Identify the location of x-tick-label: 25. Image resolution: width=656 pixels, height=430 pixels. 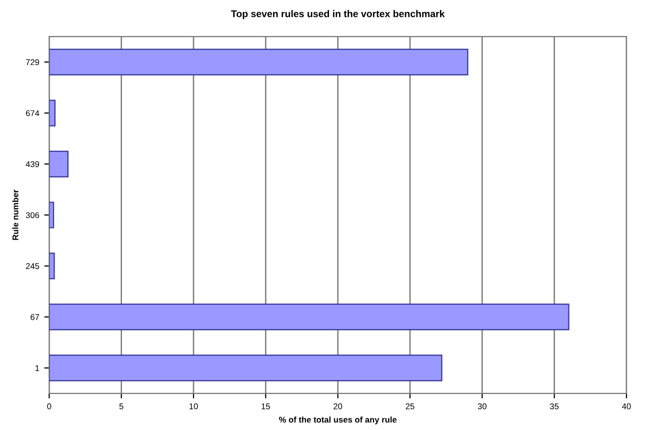
(410, 406).